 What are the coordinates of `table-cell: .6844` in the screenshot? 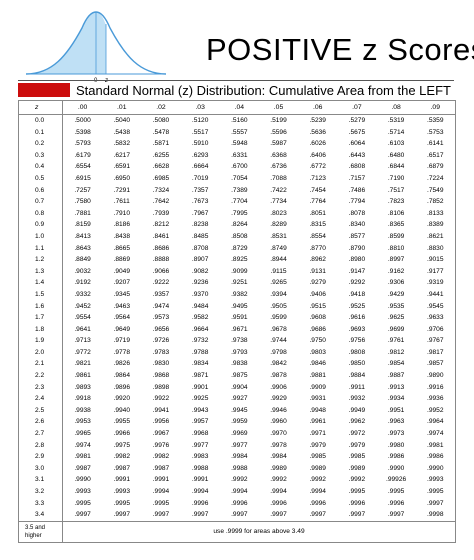 It's located at (396, 167).